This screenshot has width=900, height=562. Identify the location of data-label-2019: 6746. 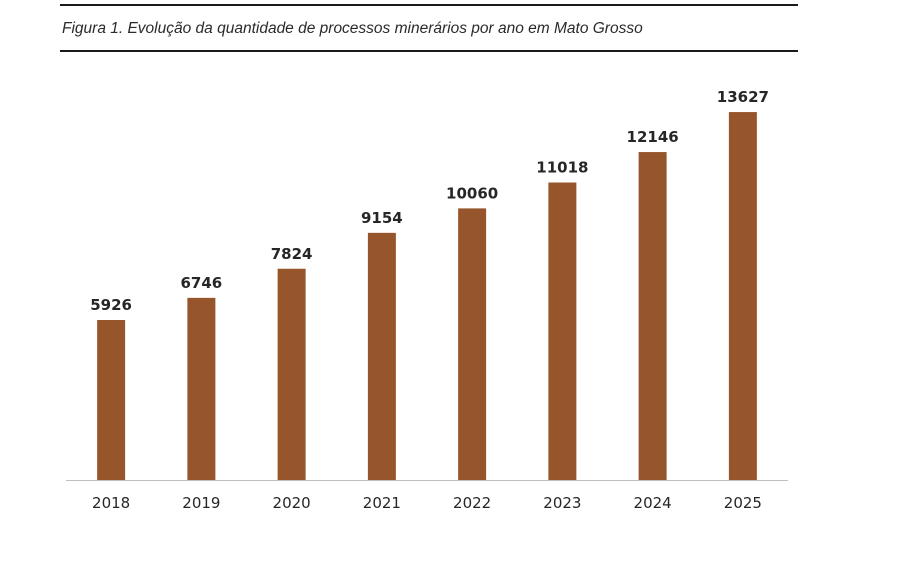
(202, 283).